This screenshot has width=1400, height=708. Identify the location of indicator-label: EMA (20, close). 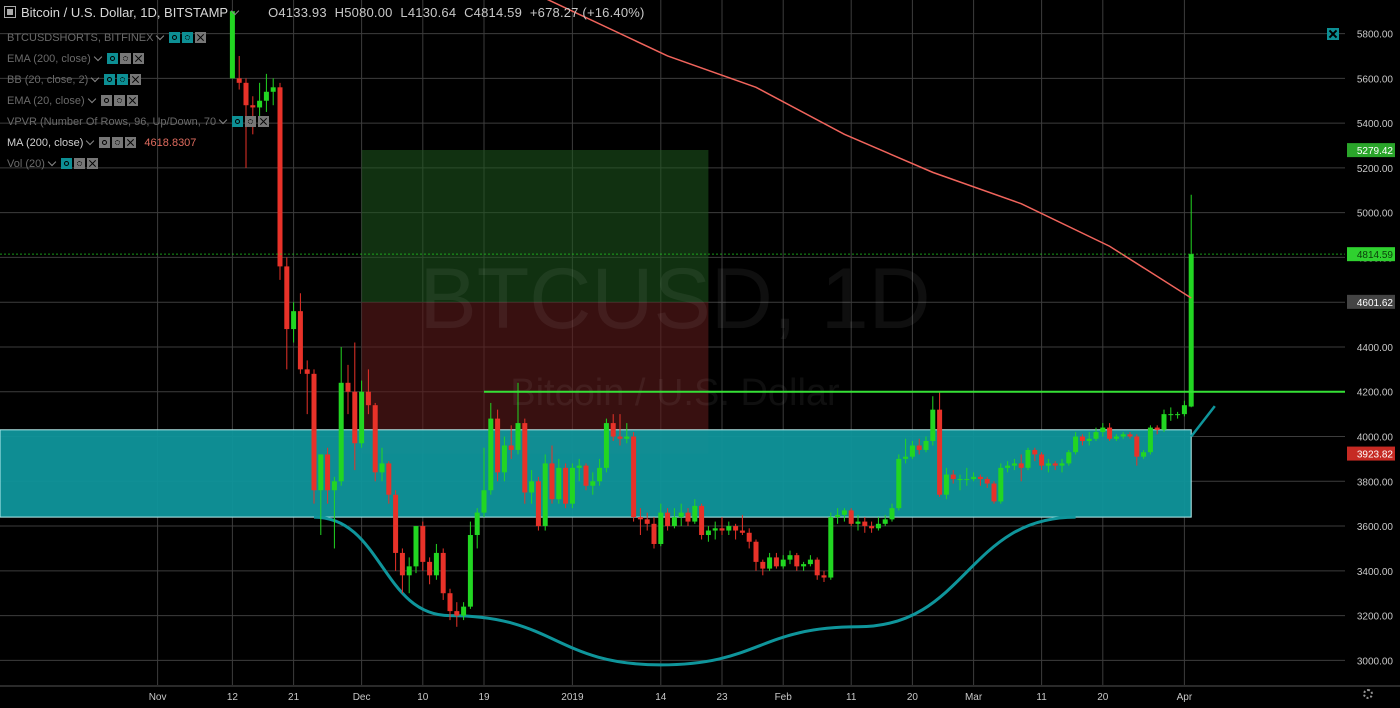
(46, 100).